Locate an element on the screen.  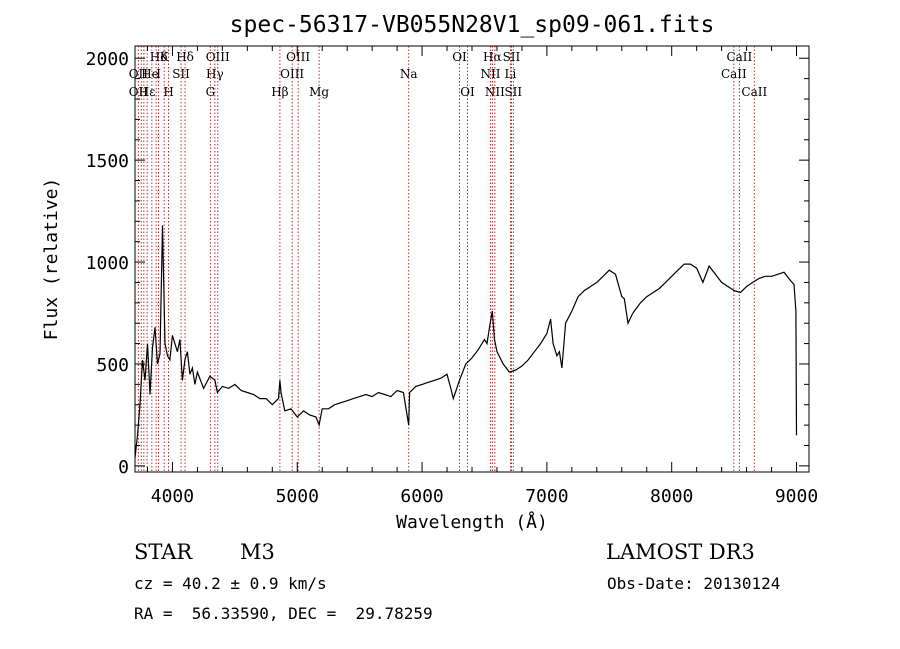
spectral-line-label: H is located at coordinates (168, 92).